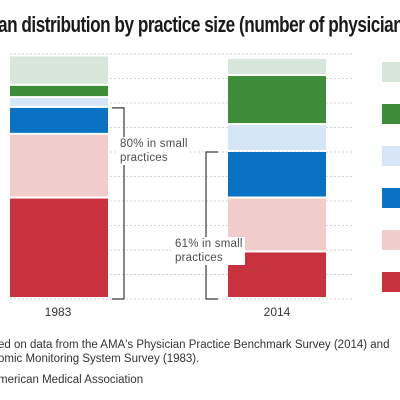  Describe the element at coordinates (144, 158) in the screenshot. I see `annotation-1983-line2: practices` at that location.